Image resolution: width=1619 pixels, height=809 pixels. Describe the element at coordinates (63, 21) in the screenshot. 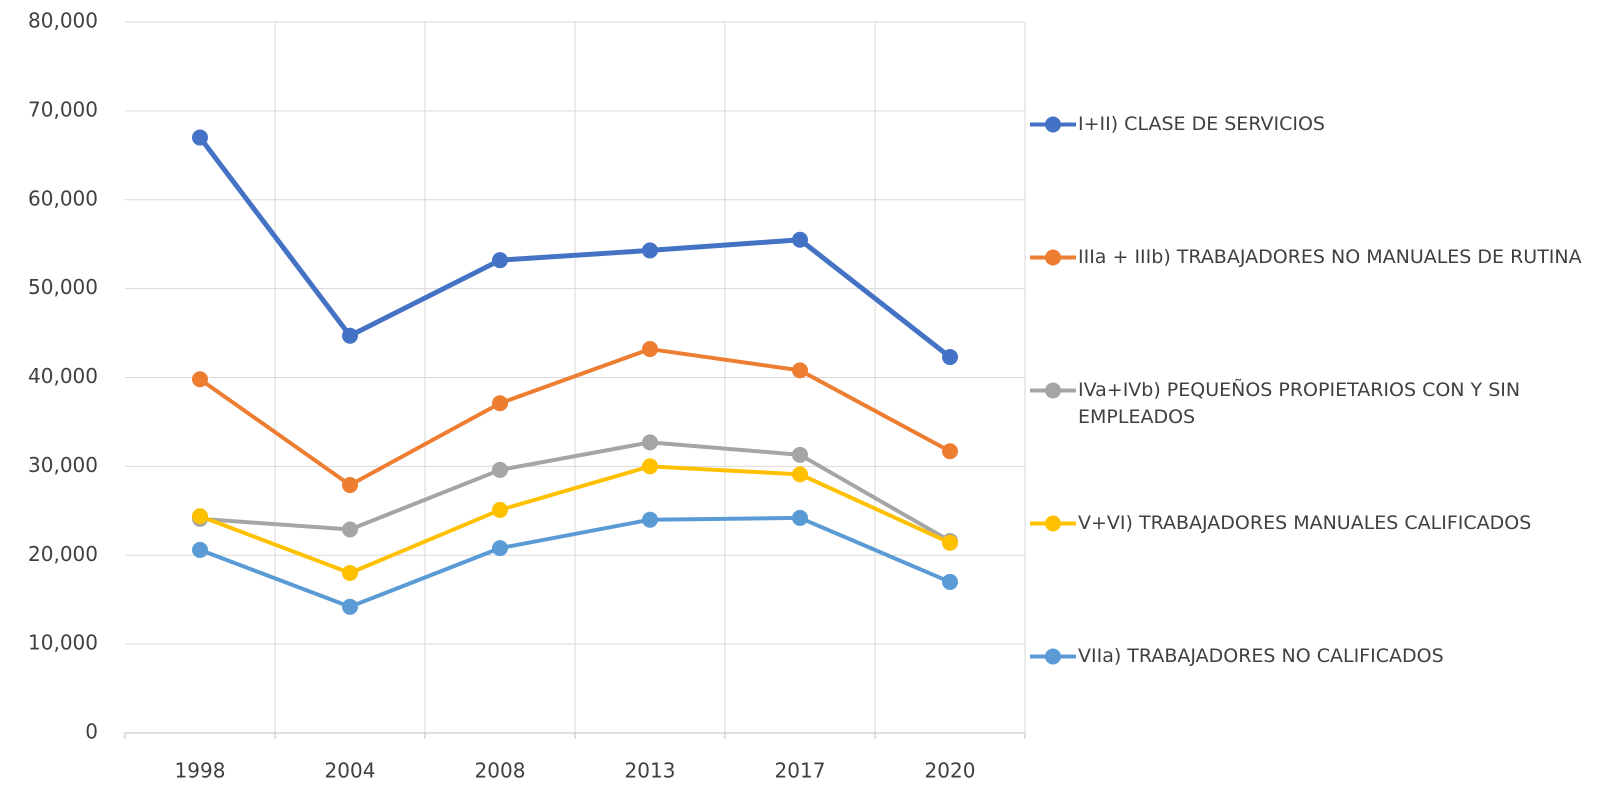

I see `y-tick-label: 80,000` at that location.